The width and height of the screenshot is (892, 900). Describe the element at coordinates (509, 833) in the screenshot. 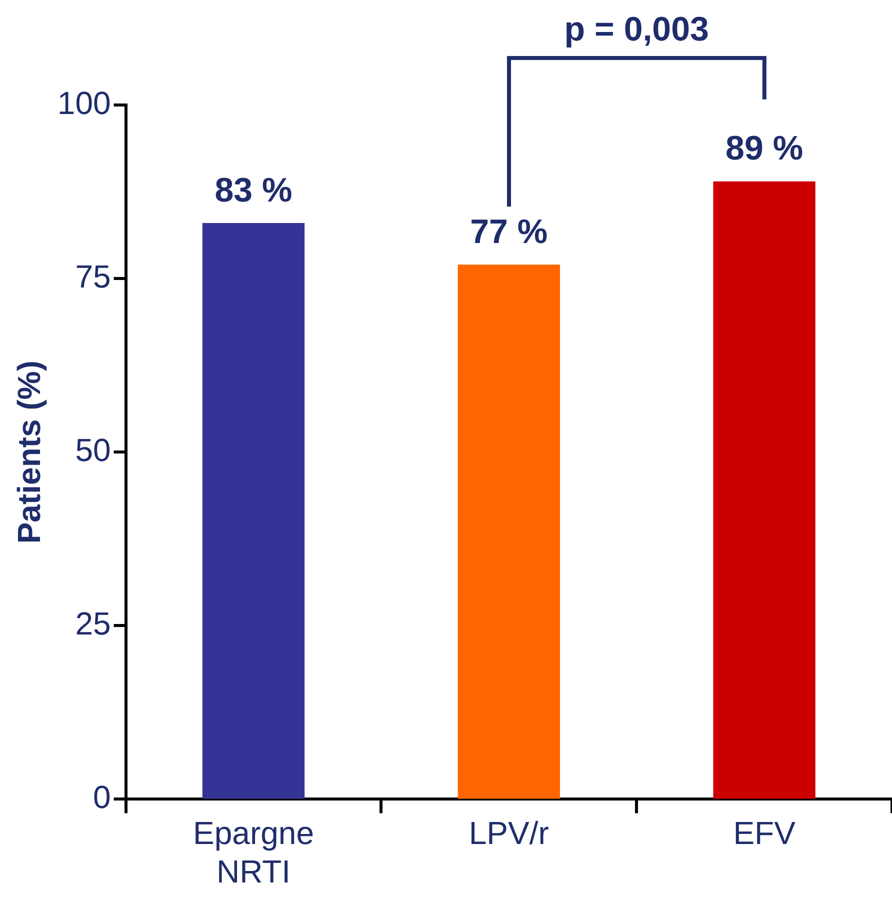

I see `x-tick-label: LPV/r` at that location.